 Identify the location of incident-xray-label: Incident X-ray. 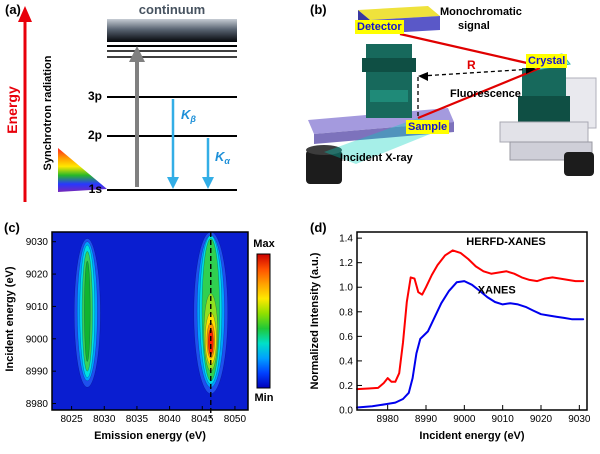
(376, 158).